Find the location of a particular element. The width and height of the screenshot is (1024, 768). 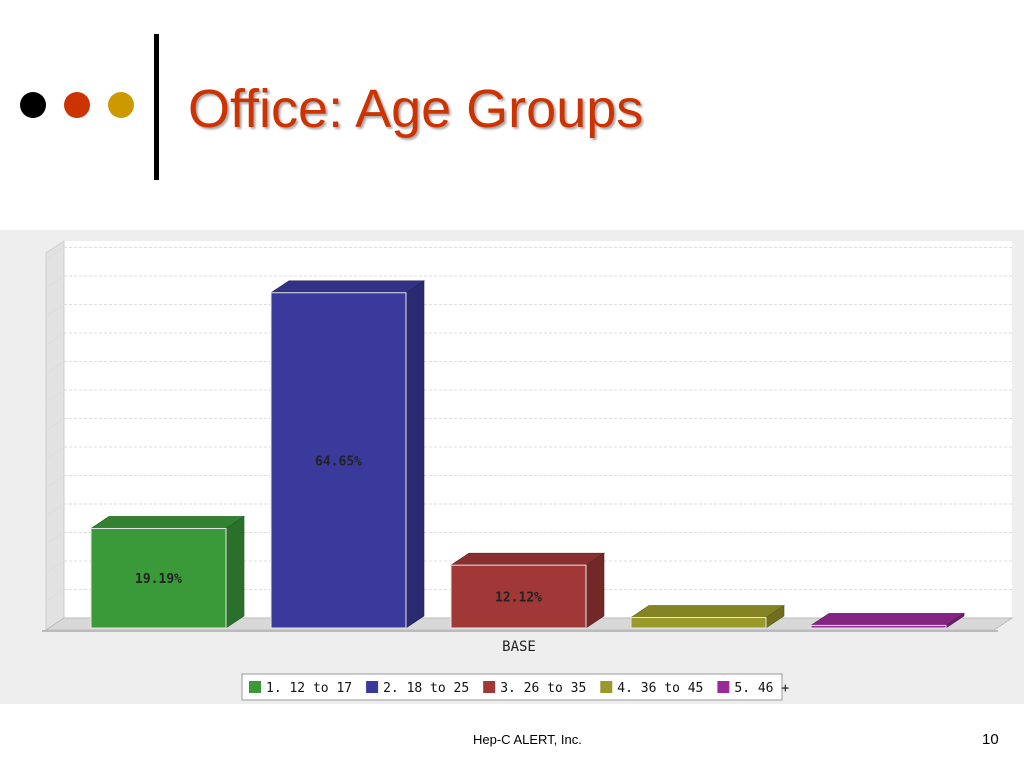

legend-label: 2. 18 to 25 is located at coordinates (426, 688).